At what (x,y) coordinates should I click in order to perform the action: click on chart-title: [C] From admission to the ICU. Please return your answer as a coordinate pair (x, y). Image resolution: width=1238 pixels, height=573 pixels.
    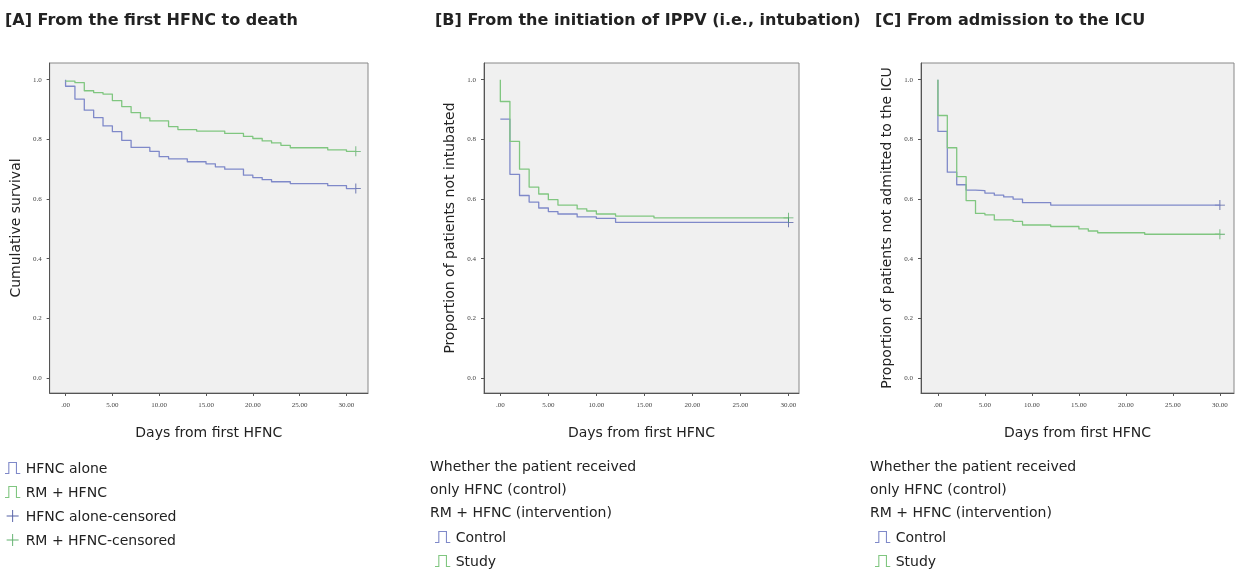
    Looking at the image, I should click on (1010, 19).